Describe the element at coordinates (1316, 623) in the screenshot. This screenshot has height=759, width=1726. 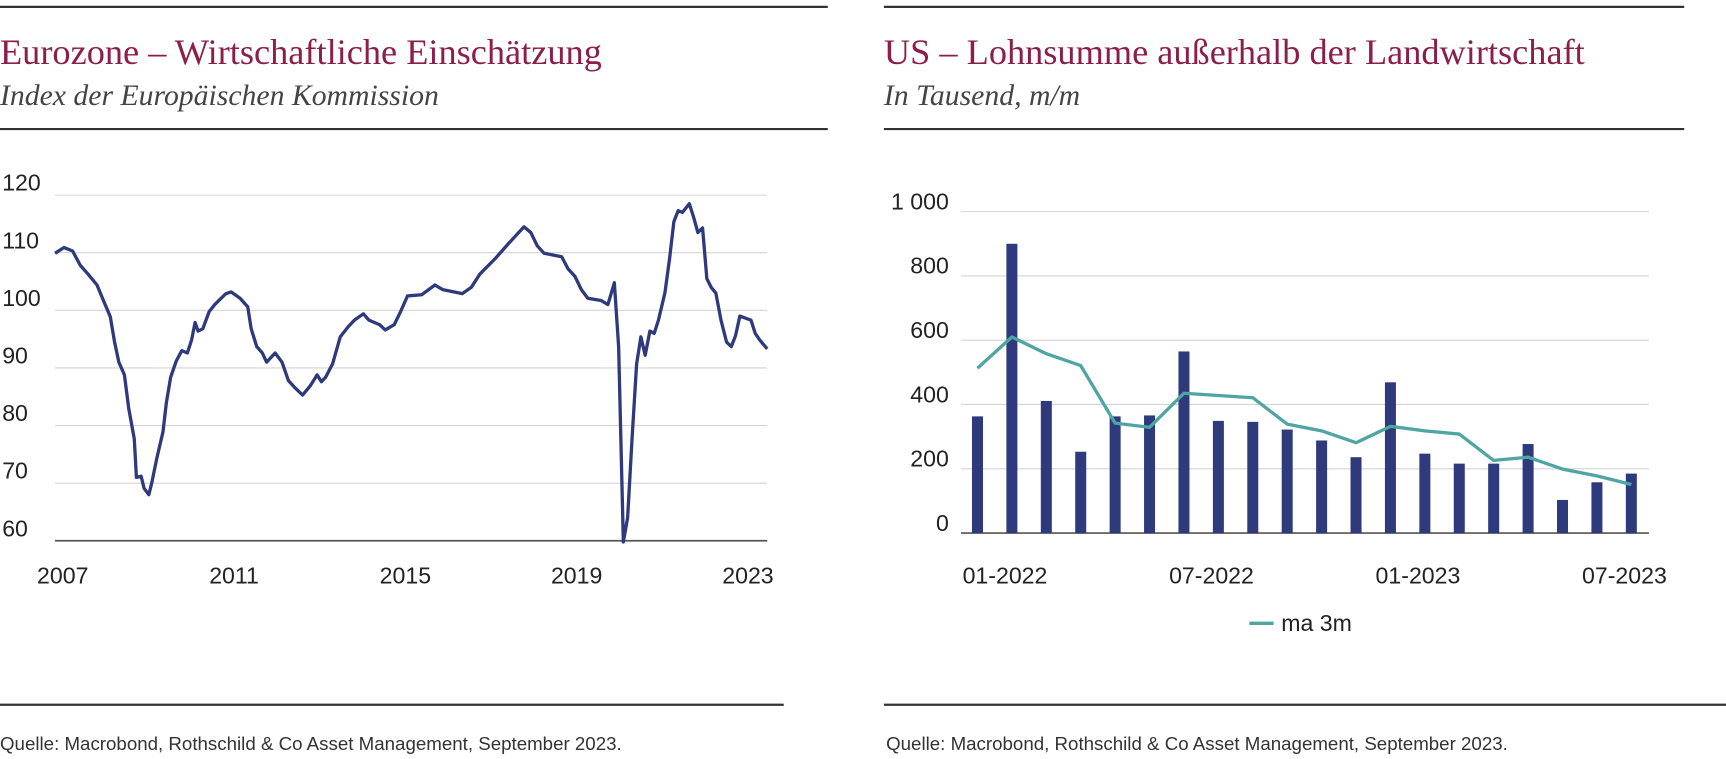
I see `legend-label: ma 3m` at that location.